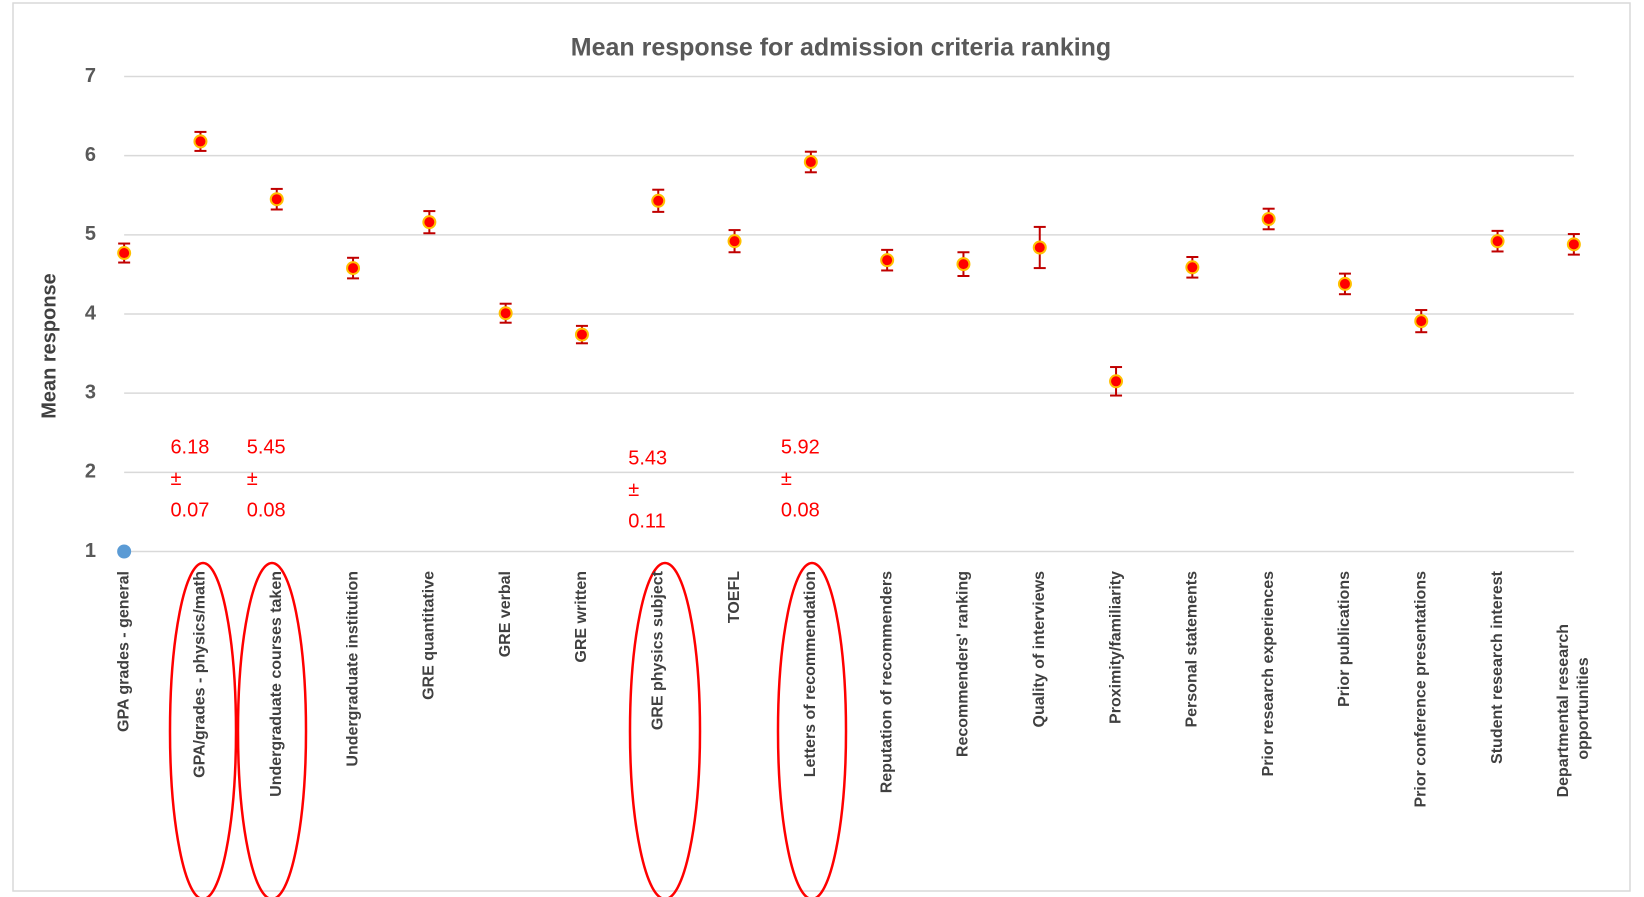  I want to click on x-tick-label: Quality of interviews, so click(1039, 649).